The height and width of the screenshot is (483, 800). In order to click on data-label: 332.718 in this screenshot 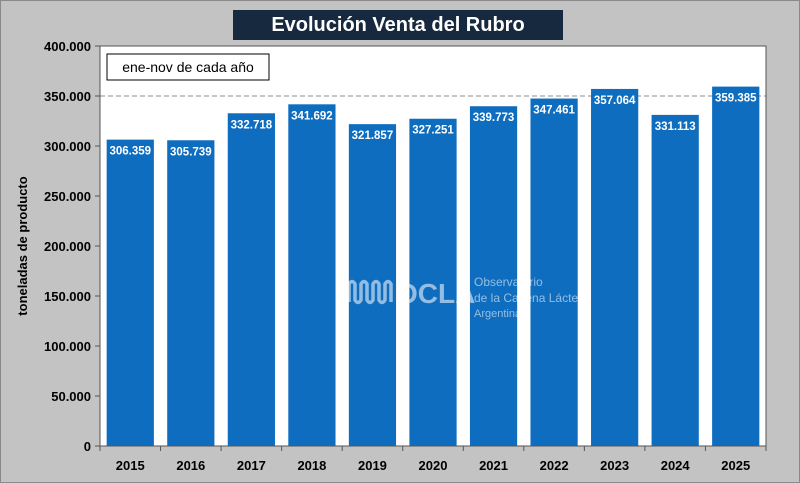, I will do `click(252, 125)`.